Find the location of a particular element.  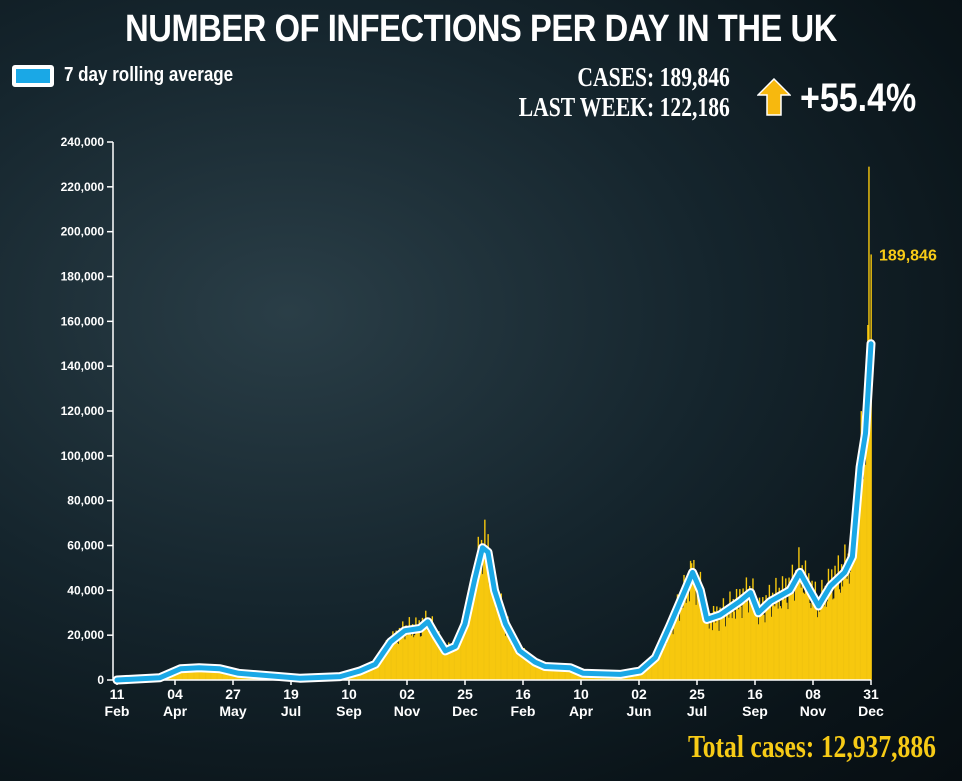

x-tick-day: 08 is located at coordinates (813, 694).